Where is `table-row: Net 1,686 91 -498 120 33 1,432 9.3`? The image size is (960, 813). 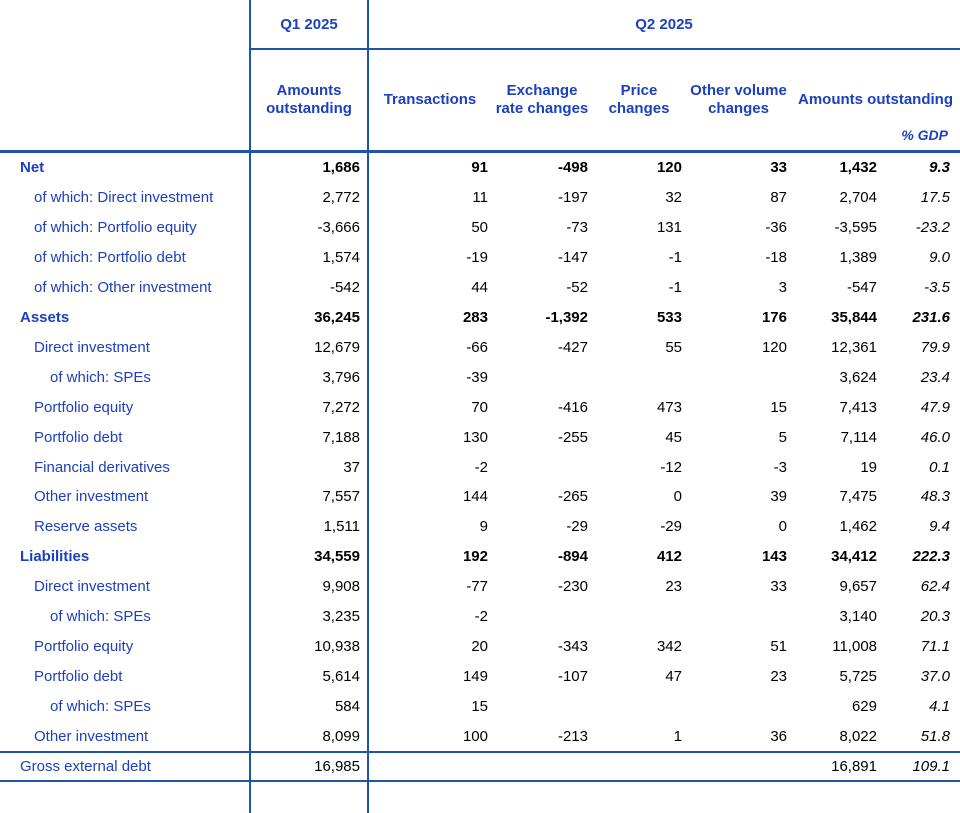 table-row: Net 1,686 91 -498 120 33 1,432 9.3 is located at coordinates (480, 168).